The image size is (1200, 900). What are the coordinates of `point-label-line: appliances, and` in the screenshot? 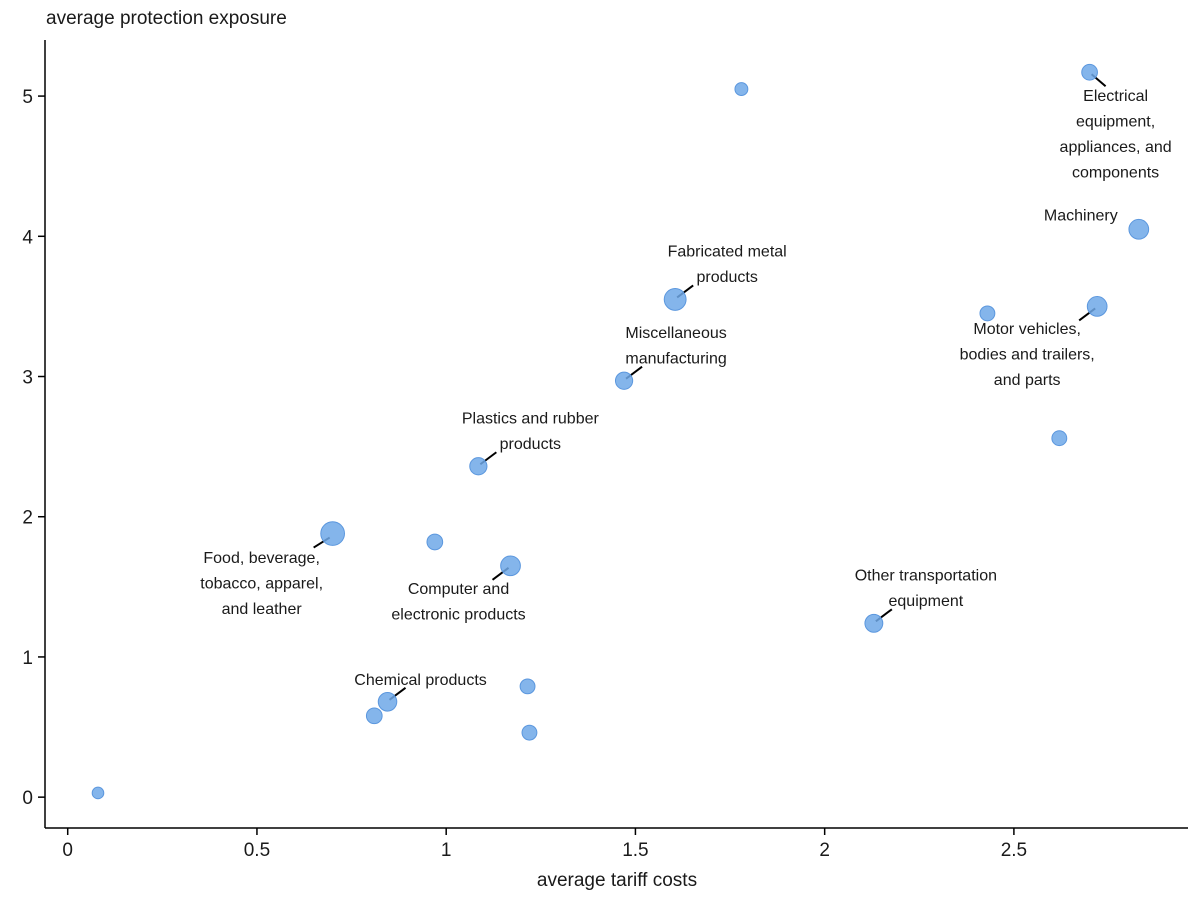 It's located at (1116, 147).